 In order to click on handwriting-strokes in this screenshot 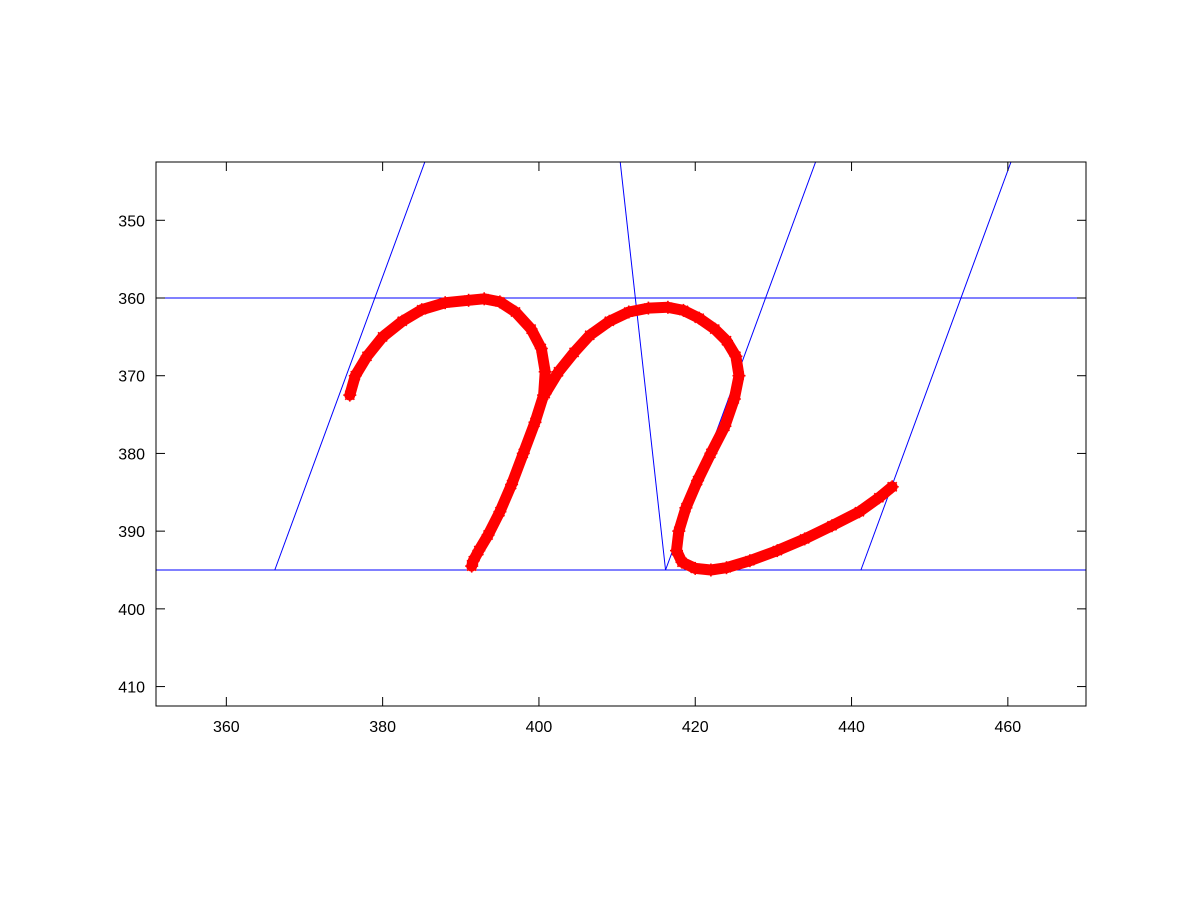, I will do `click(621, 434)`.